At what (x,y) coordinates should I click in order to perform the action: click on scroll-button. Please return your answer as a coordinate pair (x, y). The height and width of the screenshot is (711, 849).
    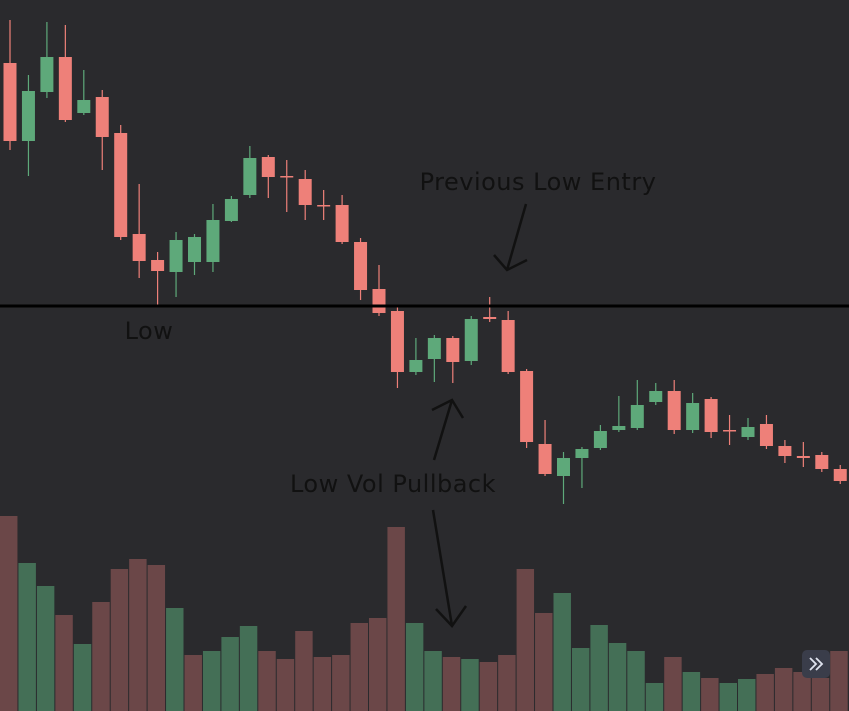
    Looking at the image, I should click on (816, 664).